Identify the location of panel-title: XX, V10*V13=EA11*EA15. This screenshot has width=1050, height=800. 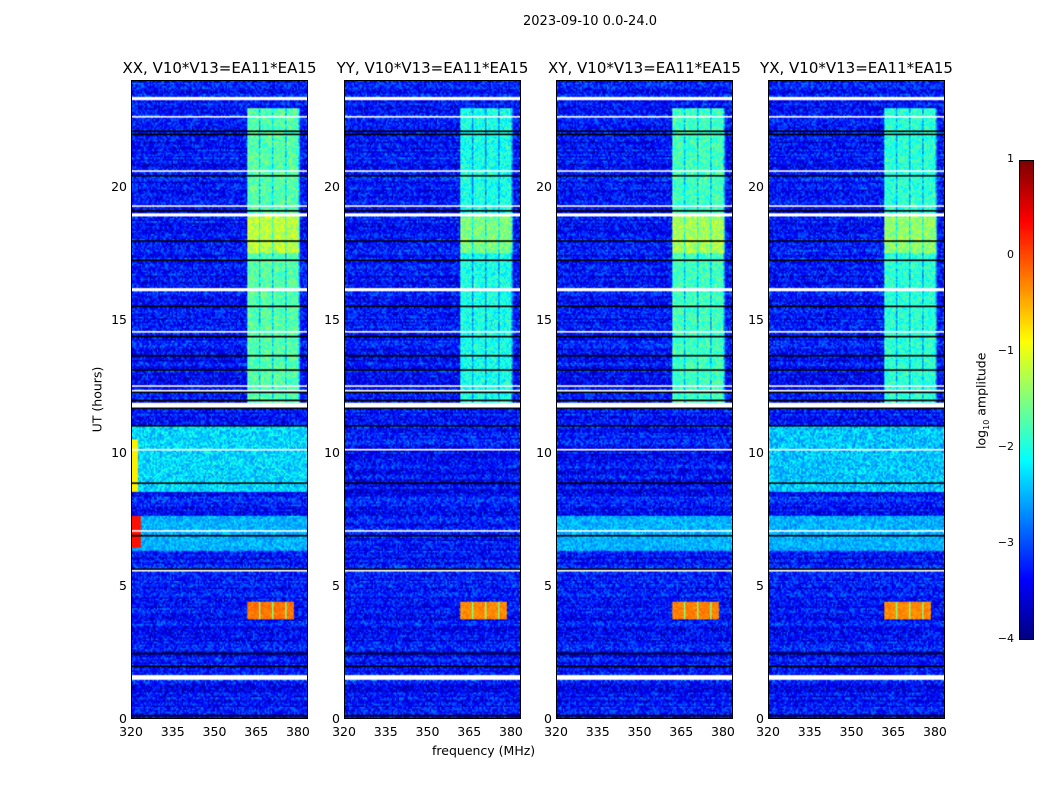
(219, 68).